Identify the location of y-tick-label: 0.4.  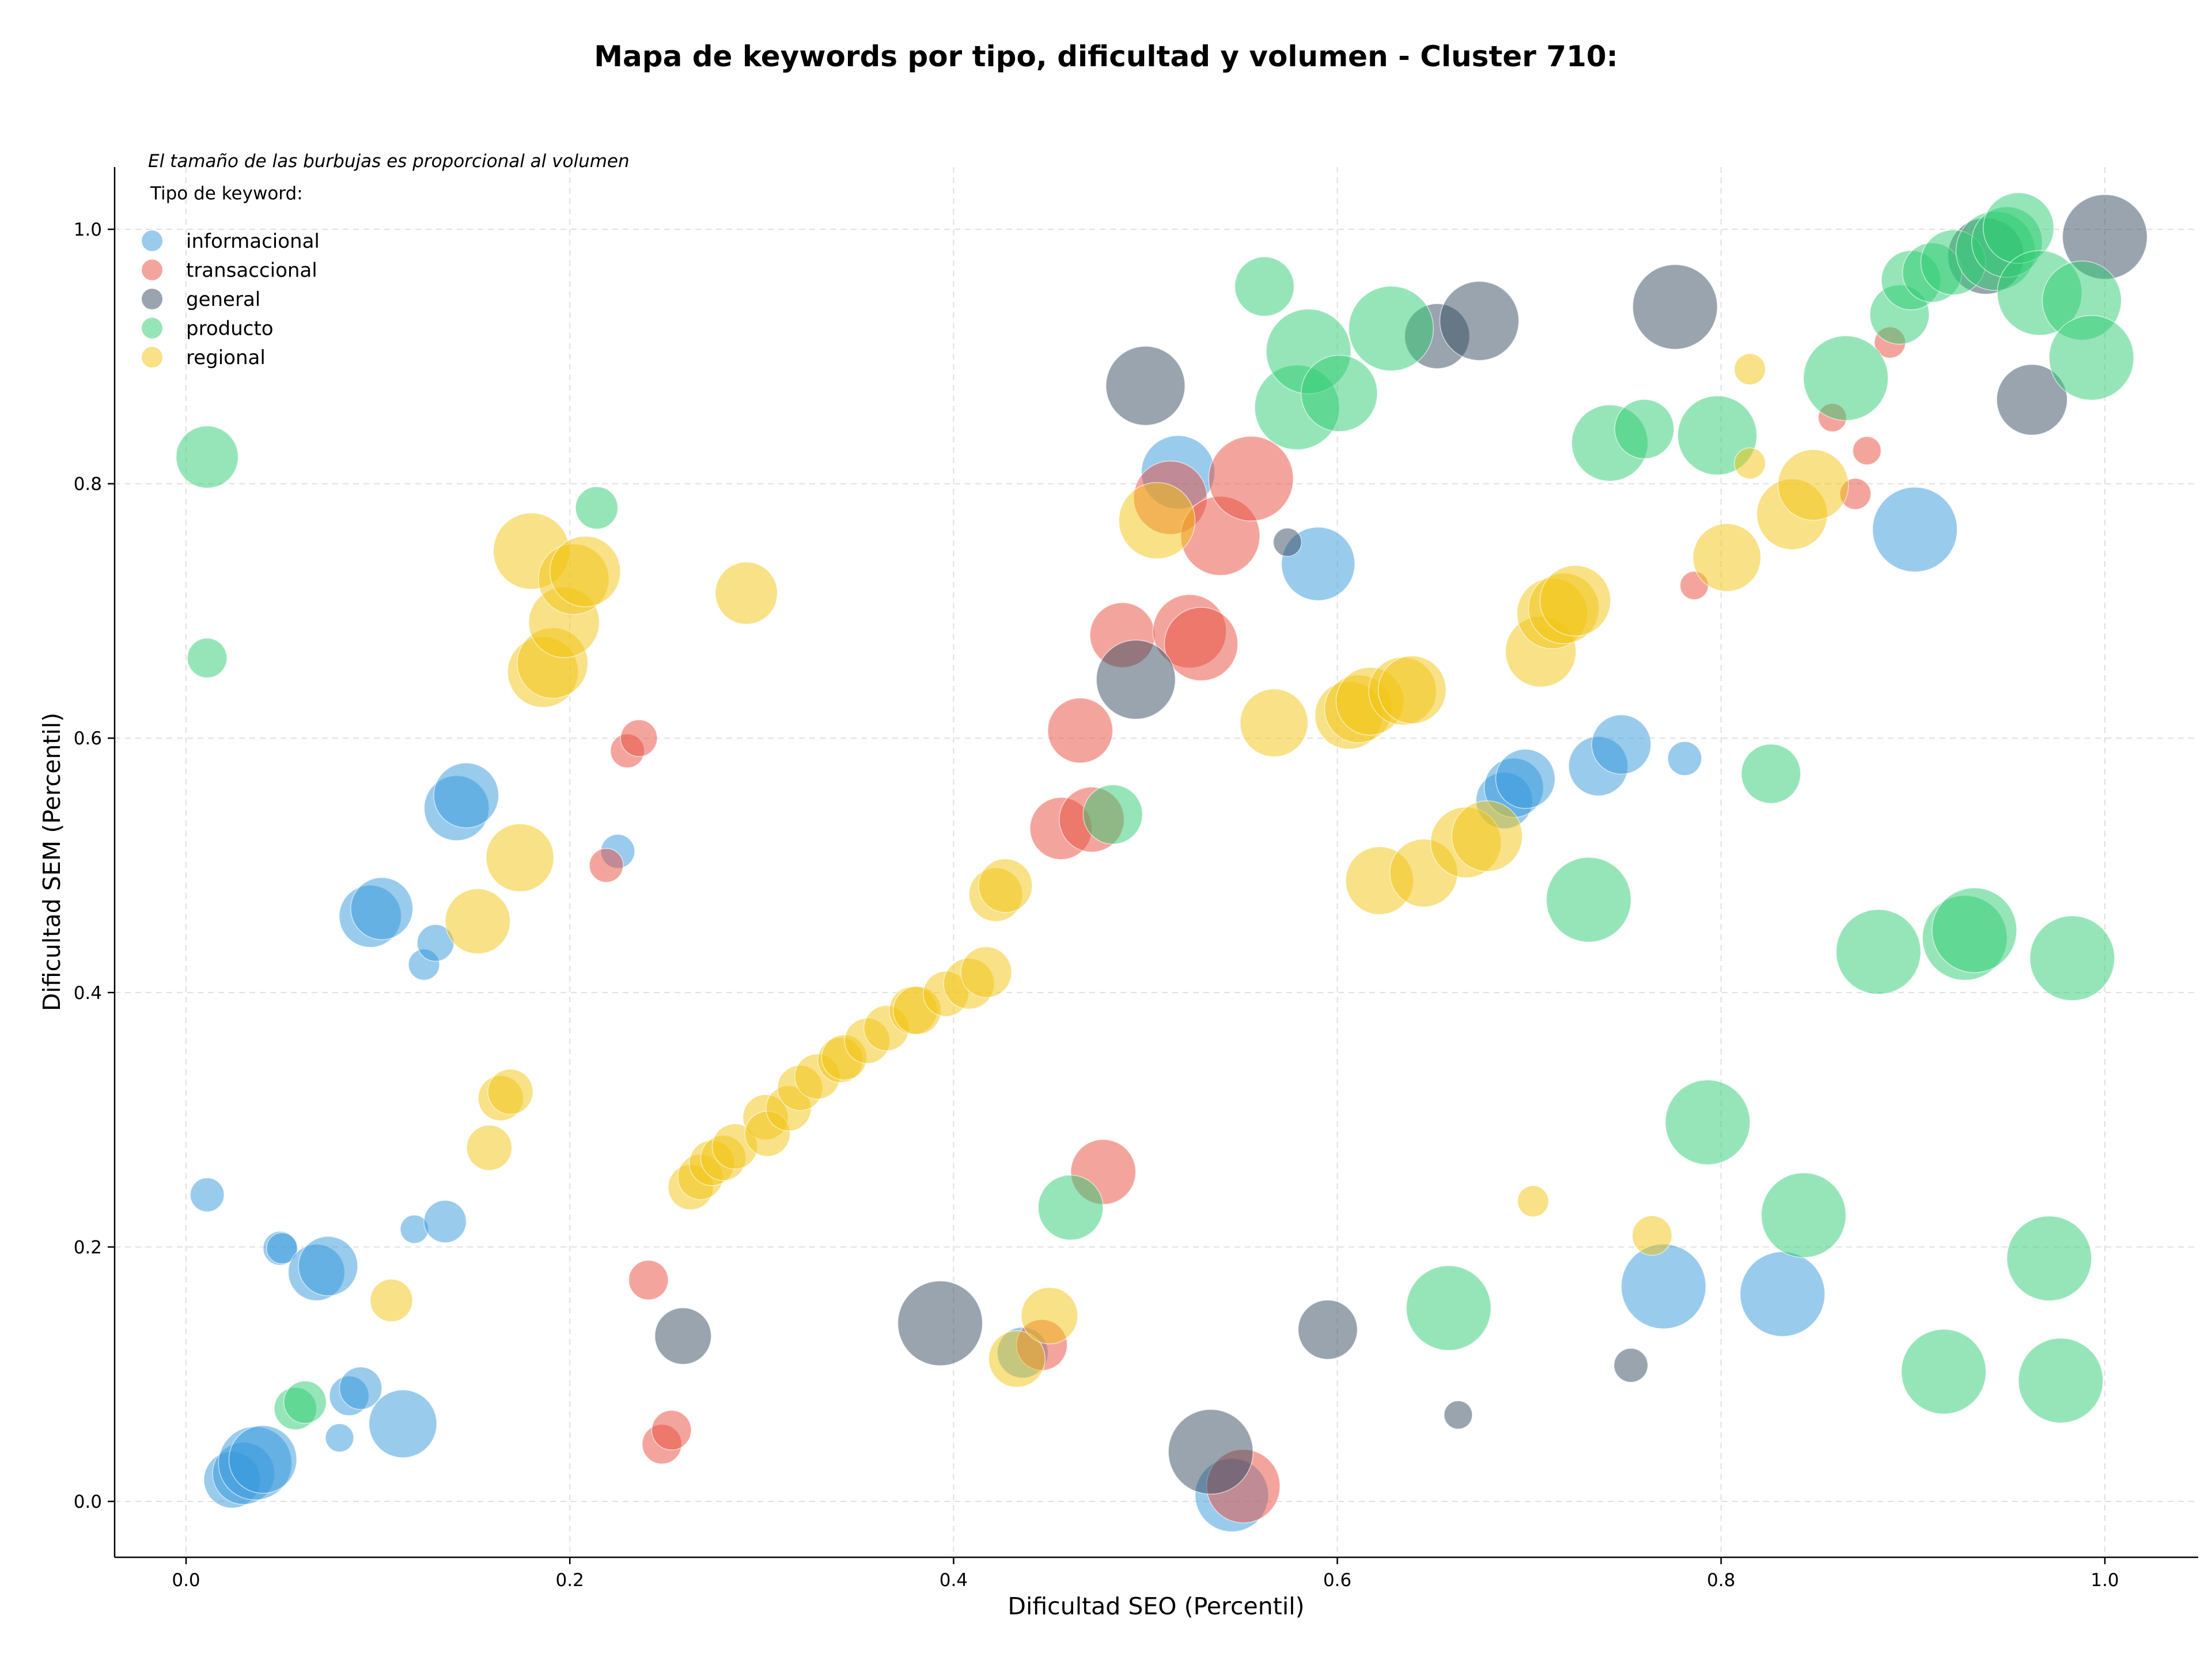
(88, 993).